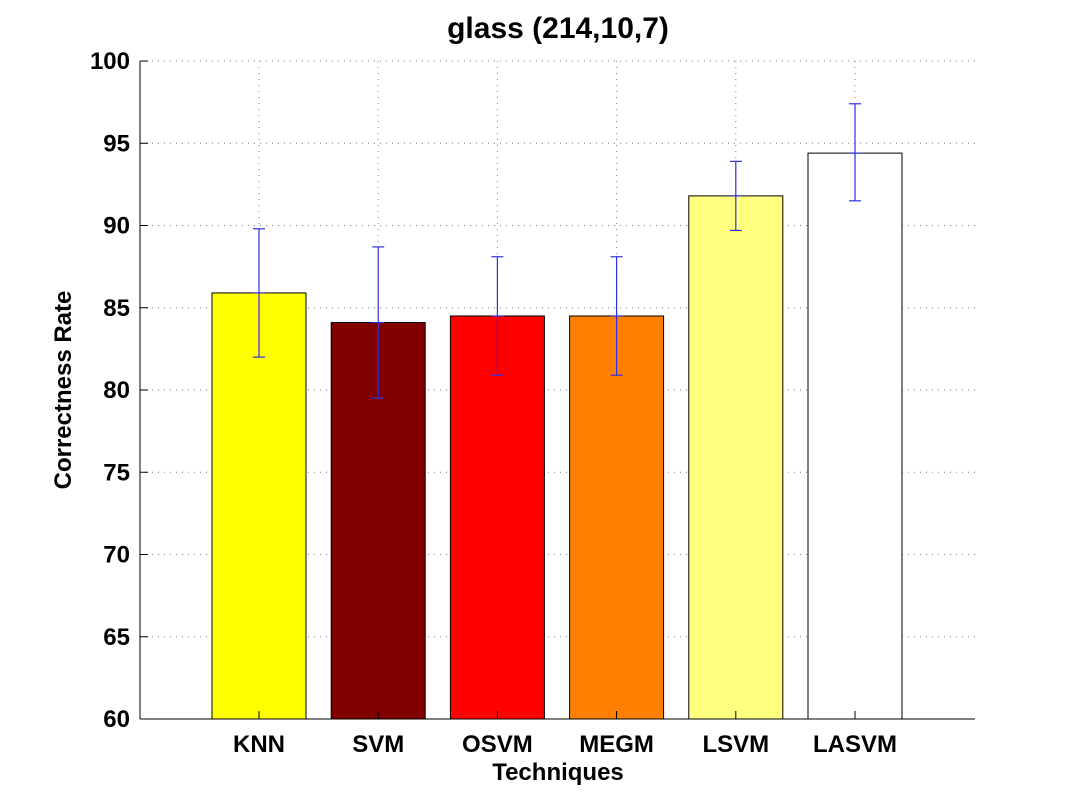 This screenshot has width=1076, height=808. Describe the element at coordinates (259, 744) in the screenshot. I see `x-tick-label-knn: KNN` at that location.